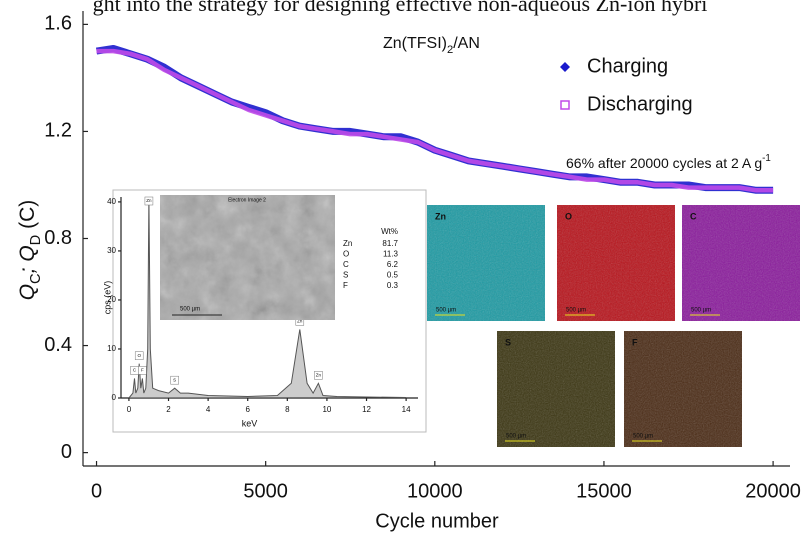 This screenshot has height=533, width=807. What do you see at coordinates (393, 285) in the screenshot?
I see `table-value: 0.3` at bounding box center [393, 285].